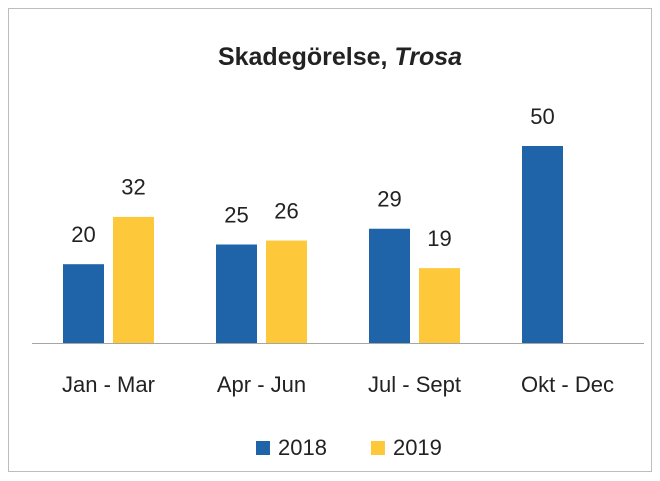 The width and height of the screenshot is (660, 481). Describe the element at coordinates (567, 384) in the screenshot. I see `x-tick-label: Okt - Dec` at that location.